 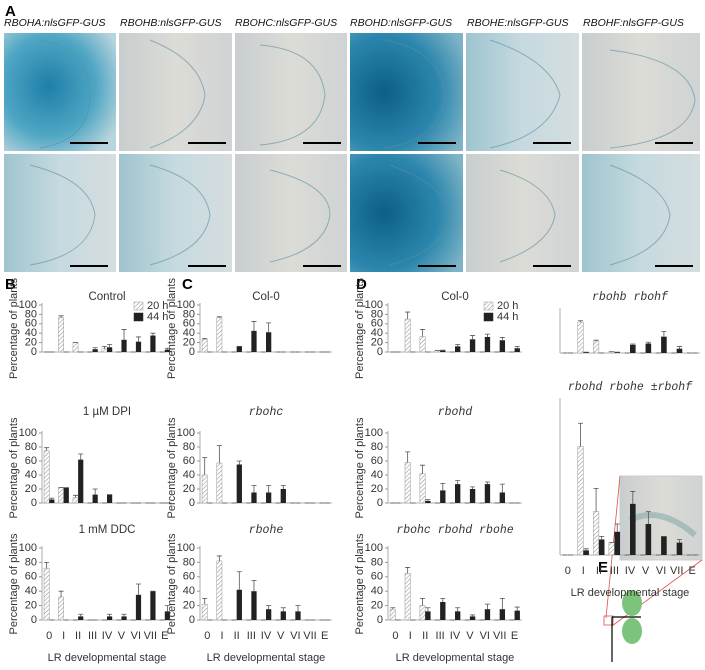 What do you see at coordinates (107, 636) in the screenshot?
I see `x-tick-label: IV` at bounding box center [107, 636].